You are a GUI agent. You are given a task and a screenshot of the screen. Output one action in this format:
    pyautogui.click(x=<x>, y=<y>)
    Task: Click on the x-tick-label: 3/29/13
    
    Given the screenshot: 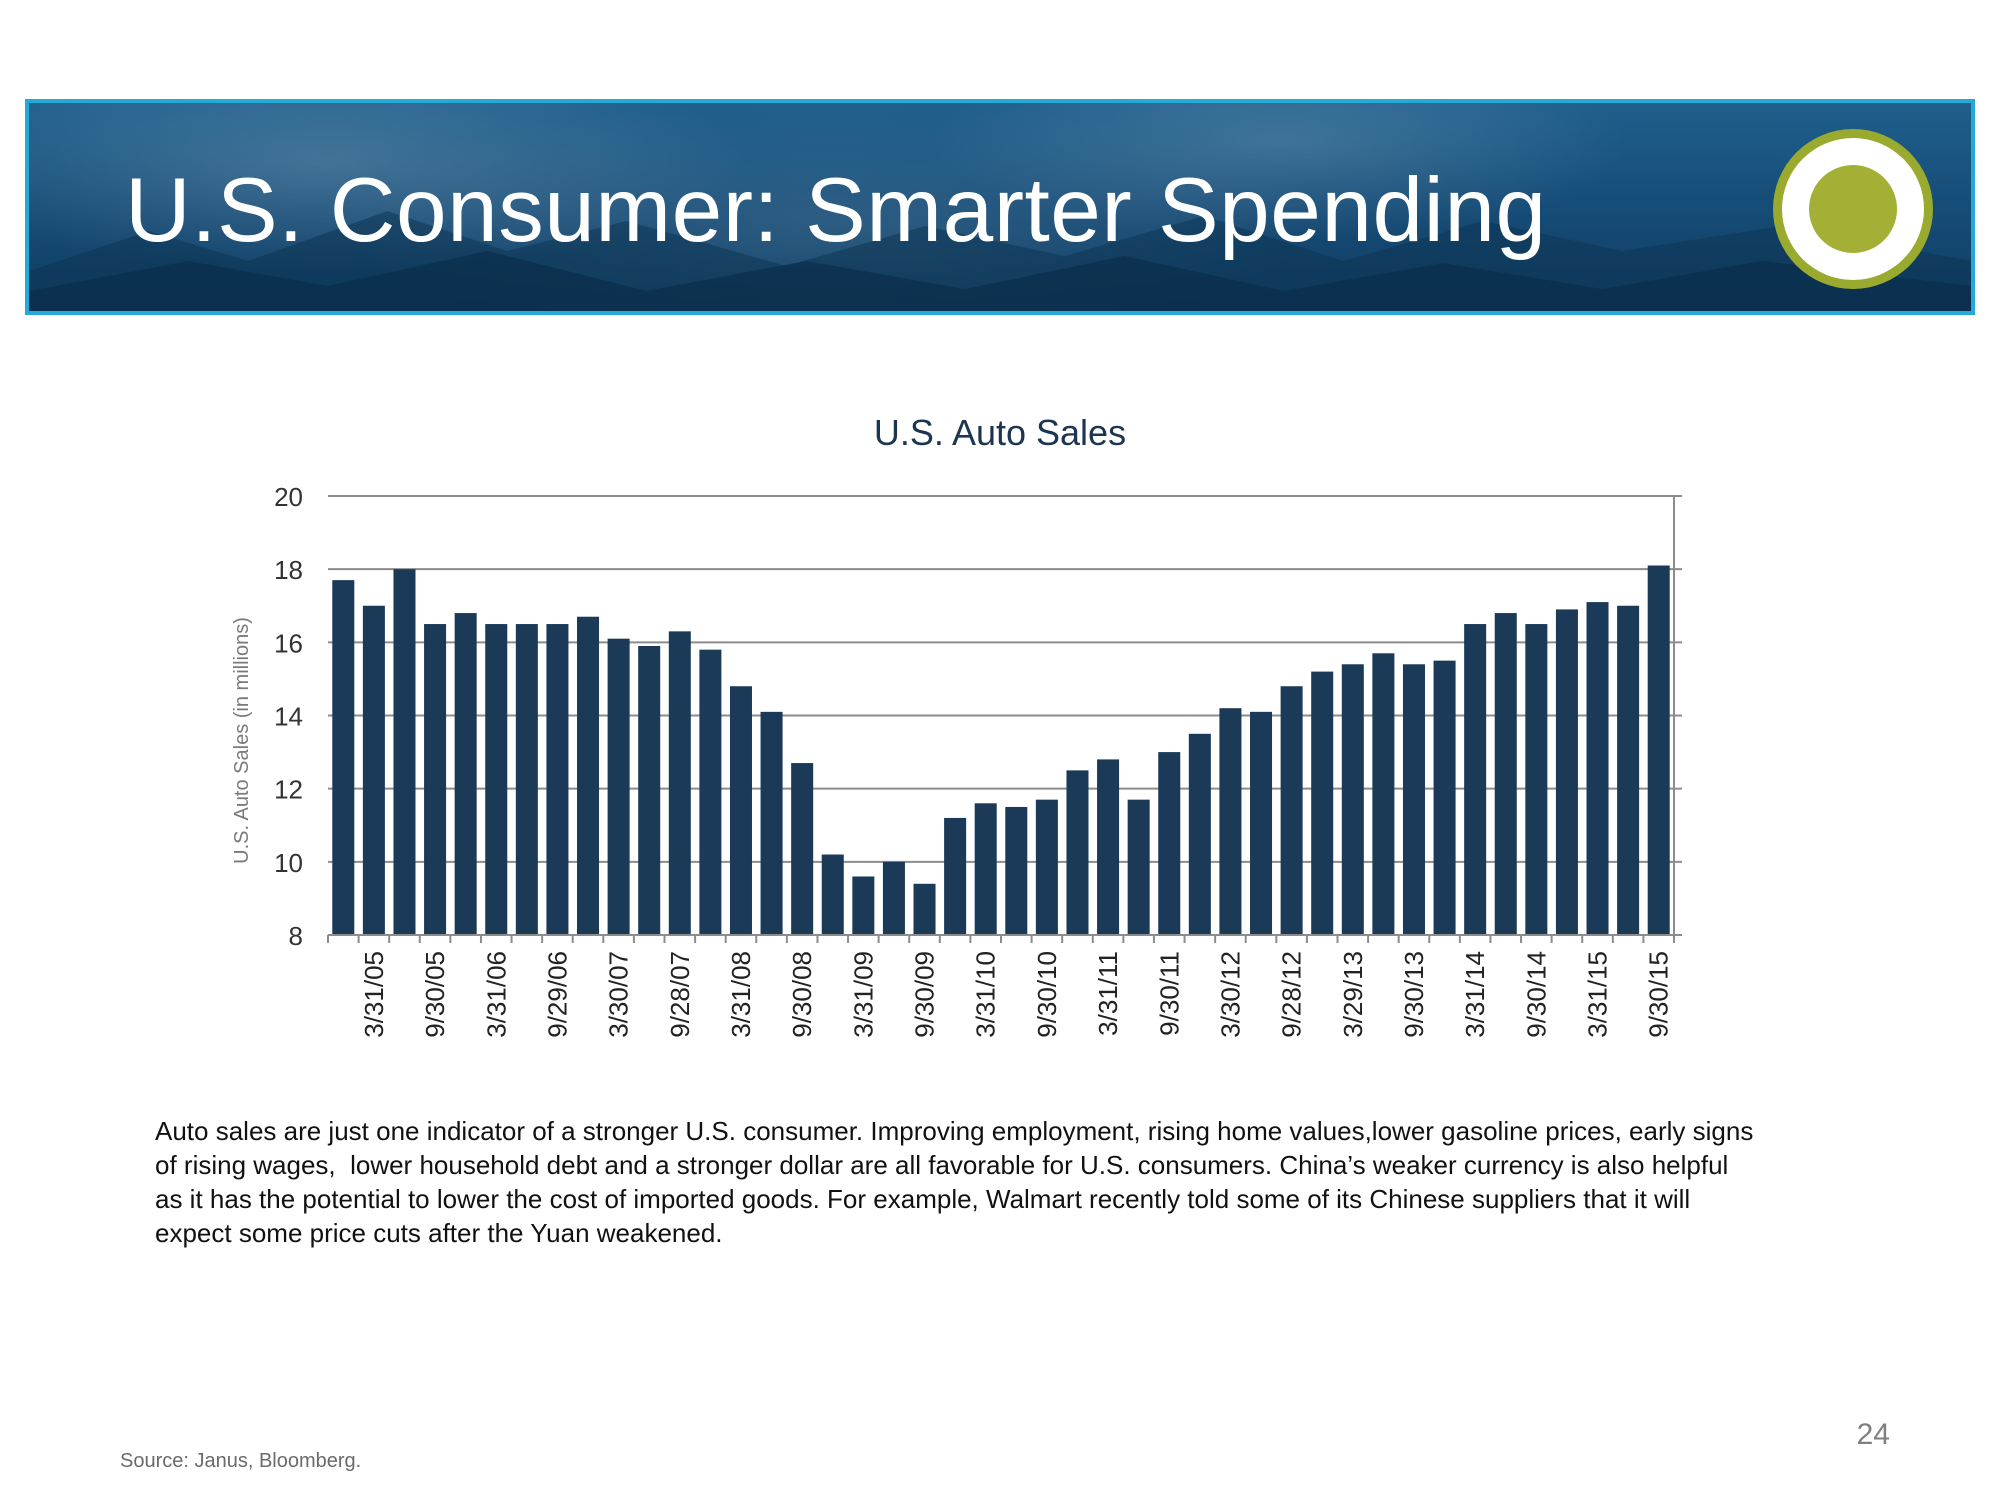 What is the action you would take?
    pyautogui.click(x=1353, y=994)
    